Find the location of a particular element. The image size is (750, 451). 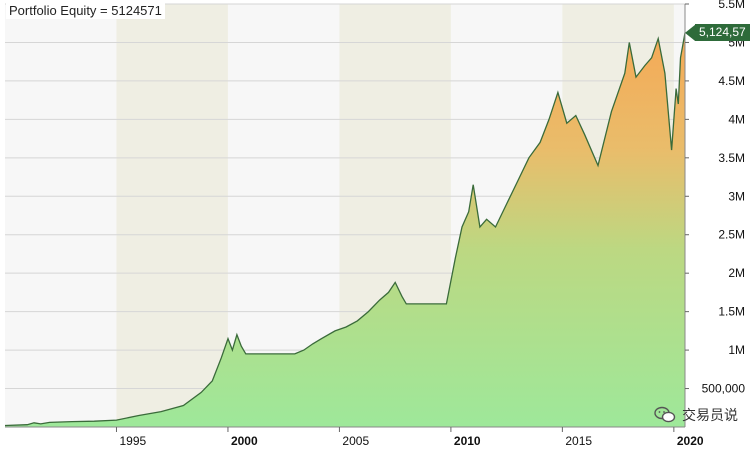

last-value-tag: 5,124,57 is located at coordinates (722, 32).